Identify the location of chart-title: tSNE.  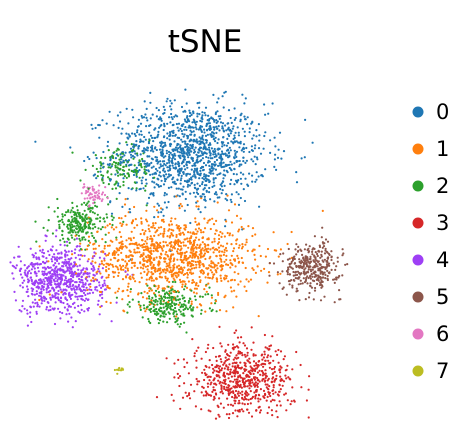
(205, 42).